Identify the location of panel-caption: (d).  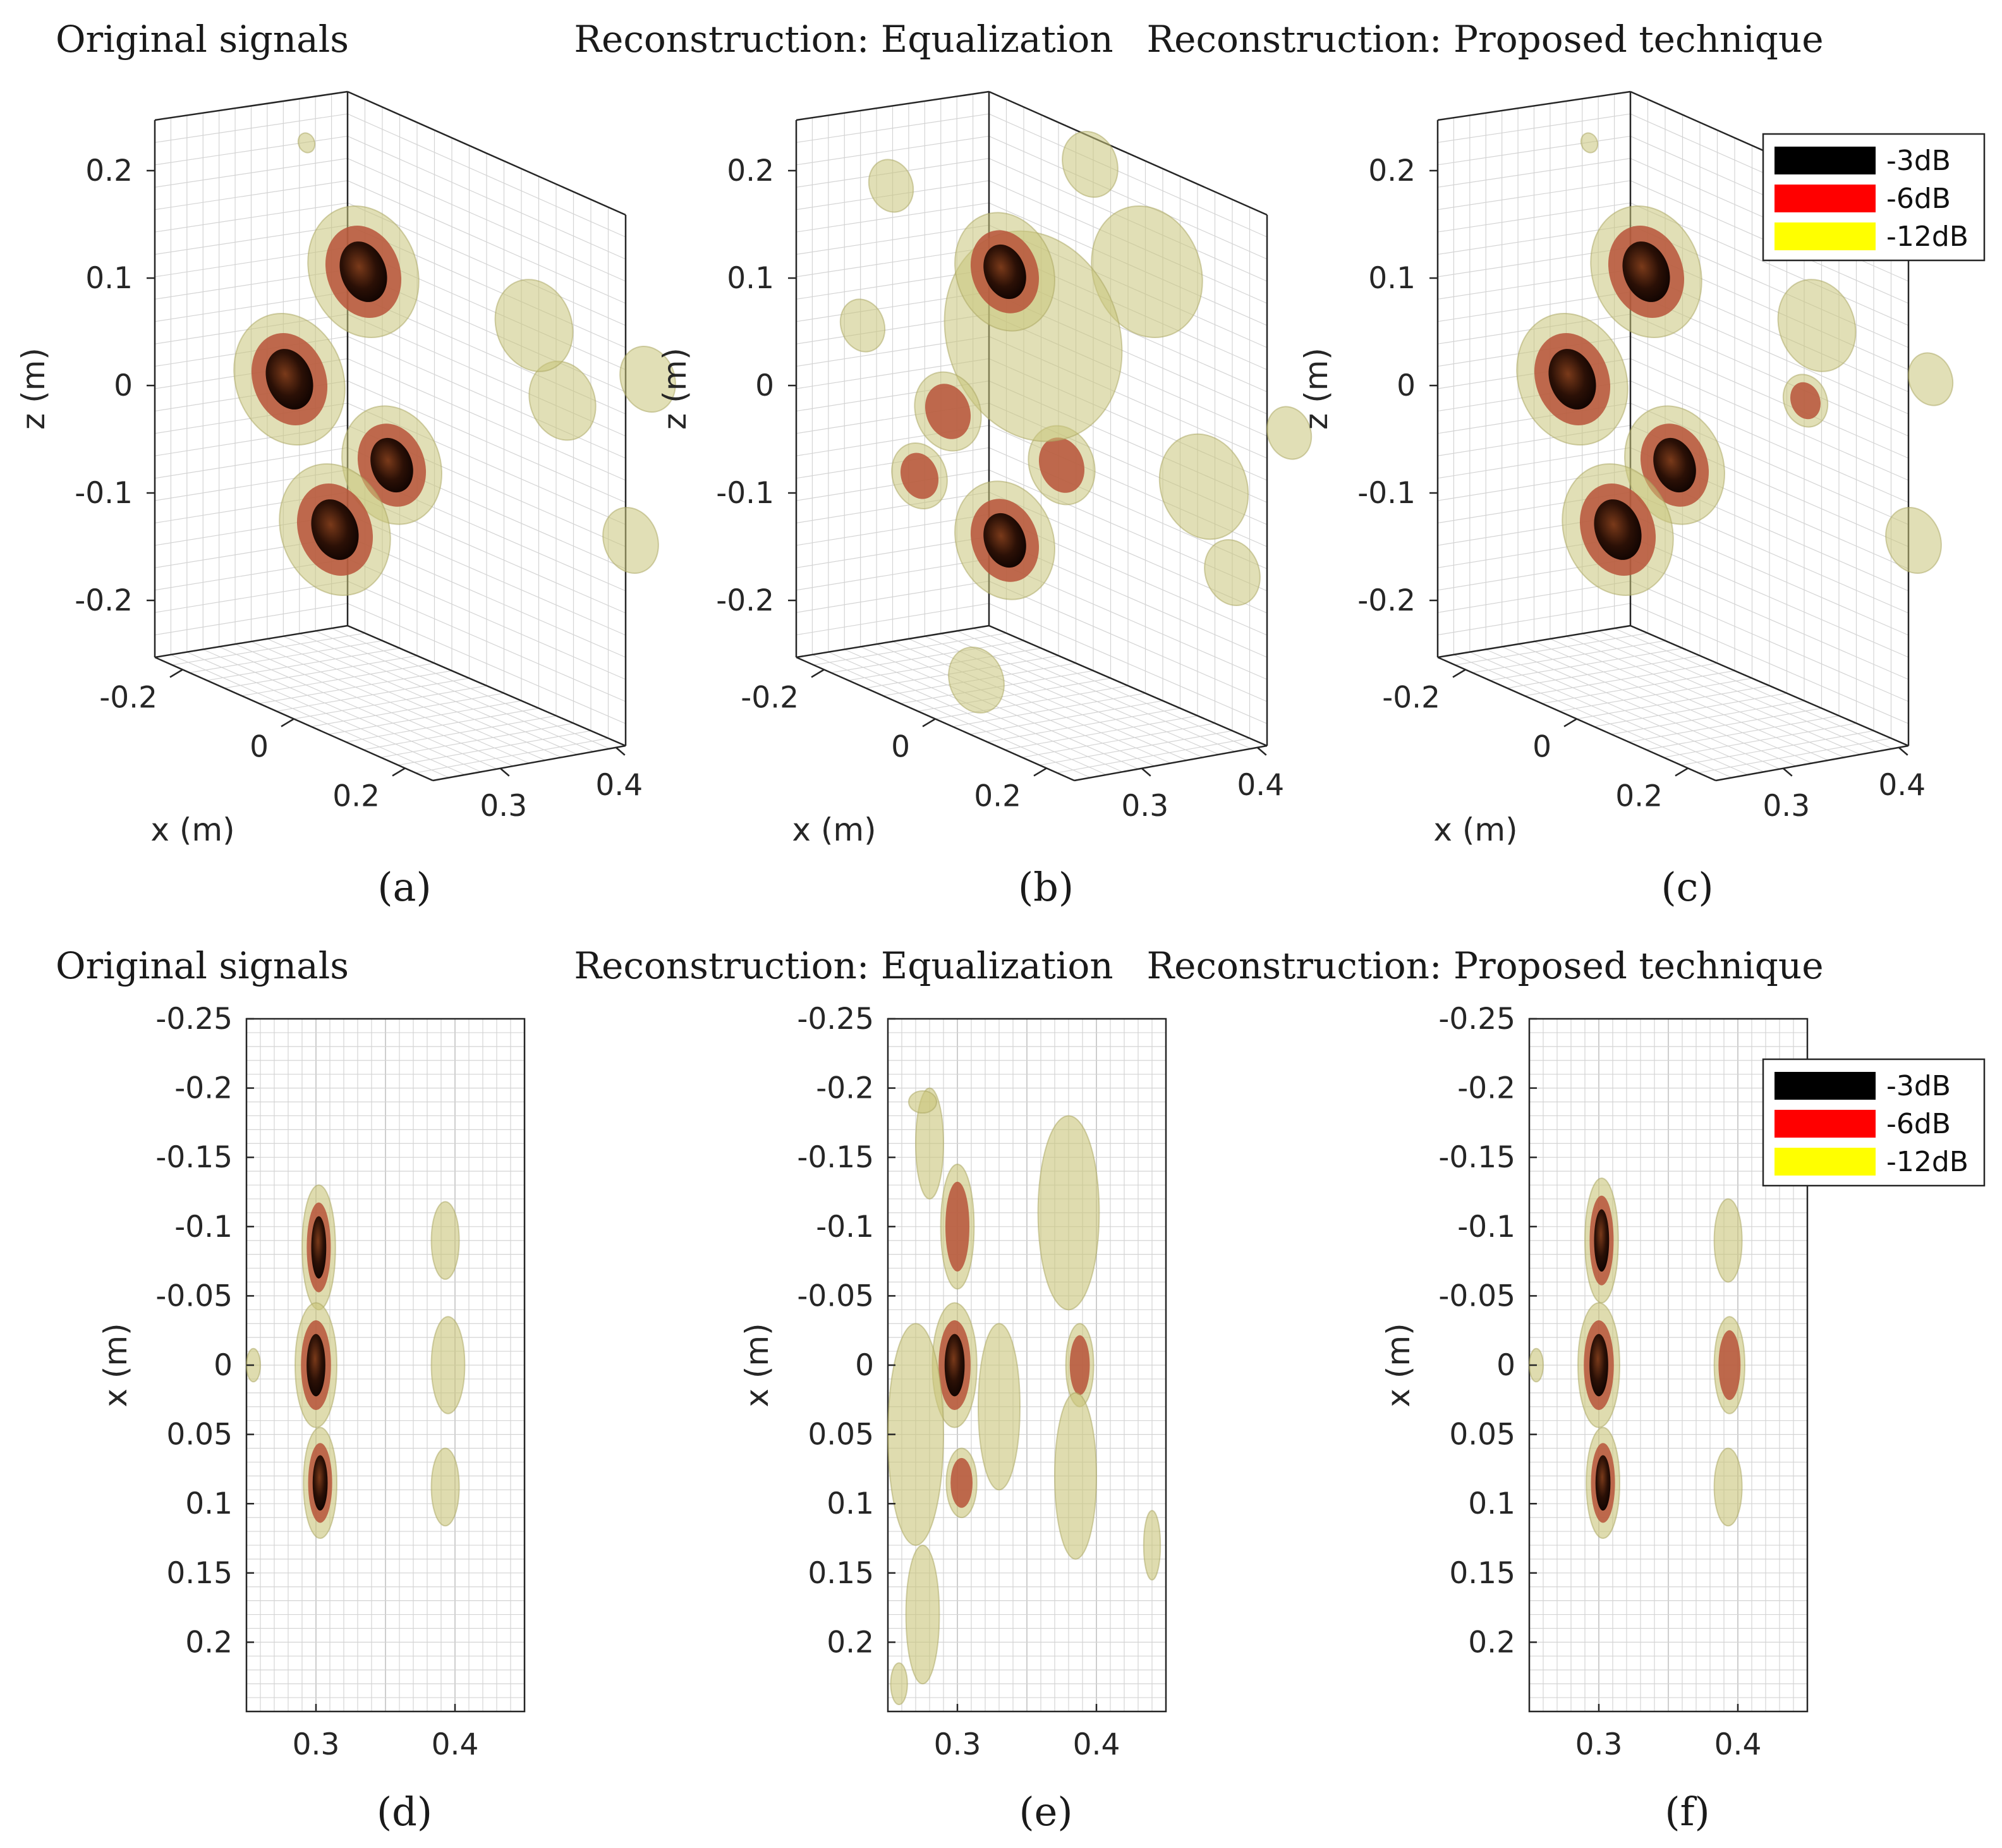
(404, 1812).